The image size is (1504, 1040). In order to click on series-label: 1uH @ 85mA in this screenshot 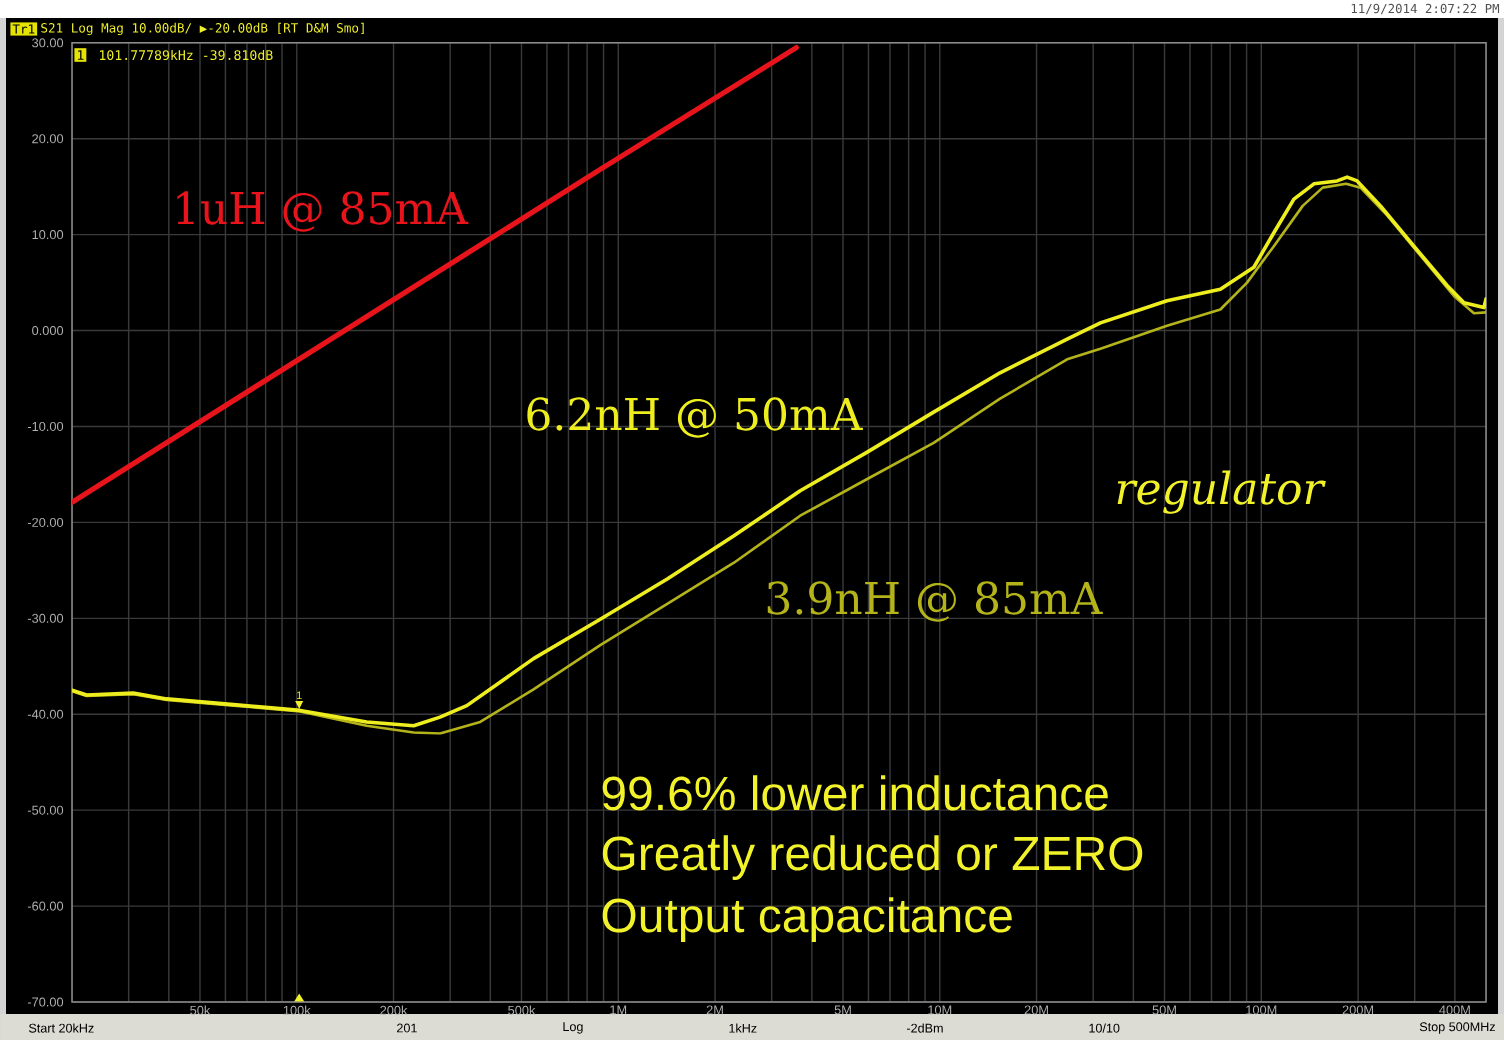, I will do `click(323, 211)`.